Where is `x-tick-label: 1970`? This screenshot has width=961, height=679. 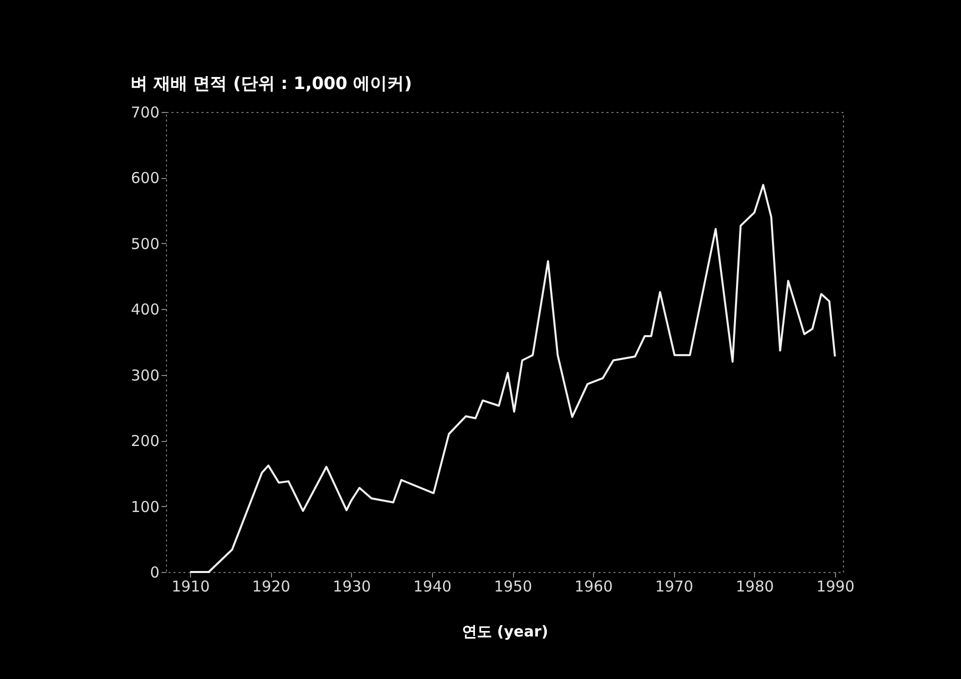 x-tick-label: 1970 is located at coordinates (674, 587).